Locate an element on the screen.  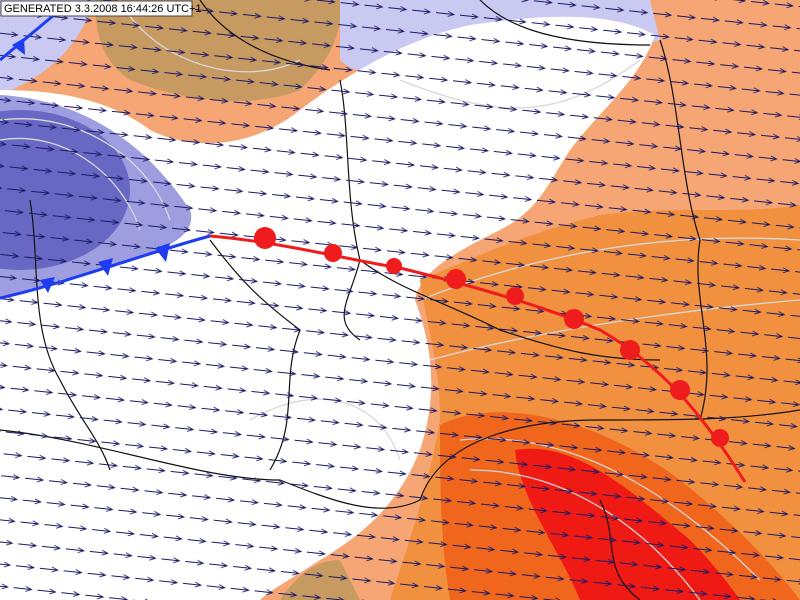
cold-front is located at coordinates (105, 154).